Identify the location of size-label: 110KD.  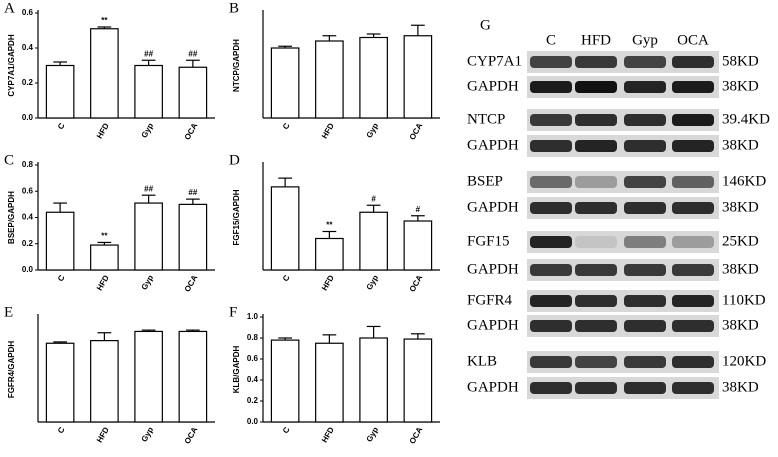
(744, 300).